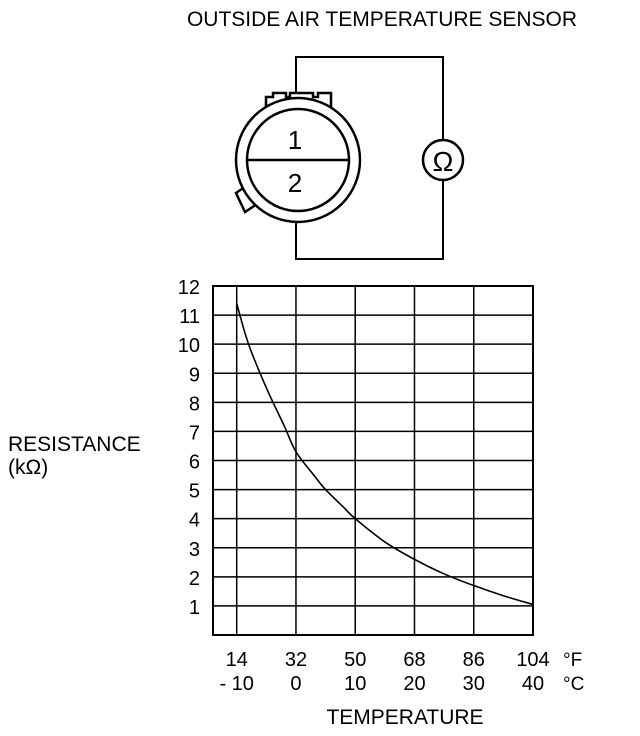  Describe the element at coordinates (382, 19) in the screenshot. I see `diagram-title: OUTSIDE AIR TEMPERATURE SENSOR` at that location.